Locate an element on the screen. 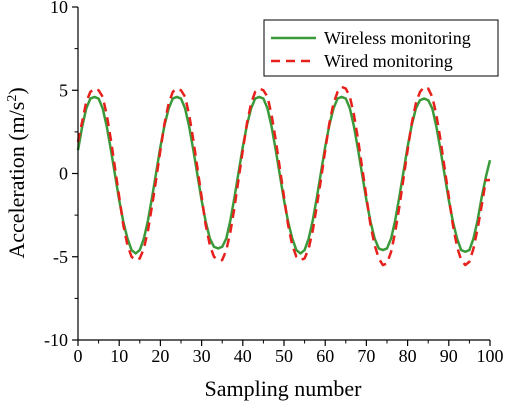  x-tick-label: 20 is located at coordinates (160, 356).